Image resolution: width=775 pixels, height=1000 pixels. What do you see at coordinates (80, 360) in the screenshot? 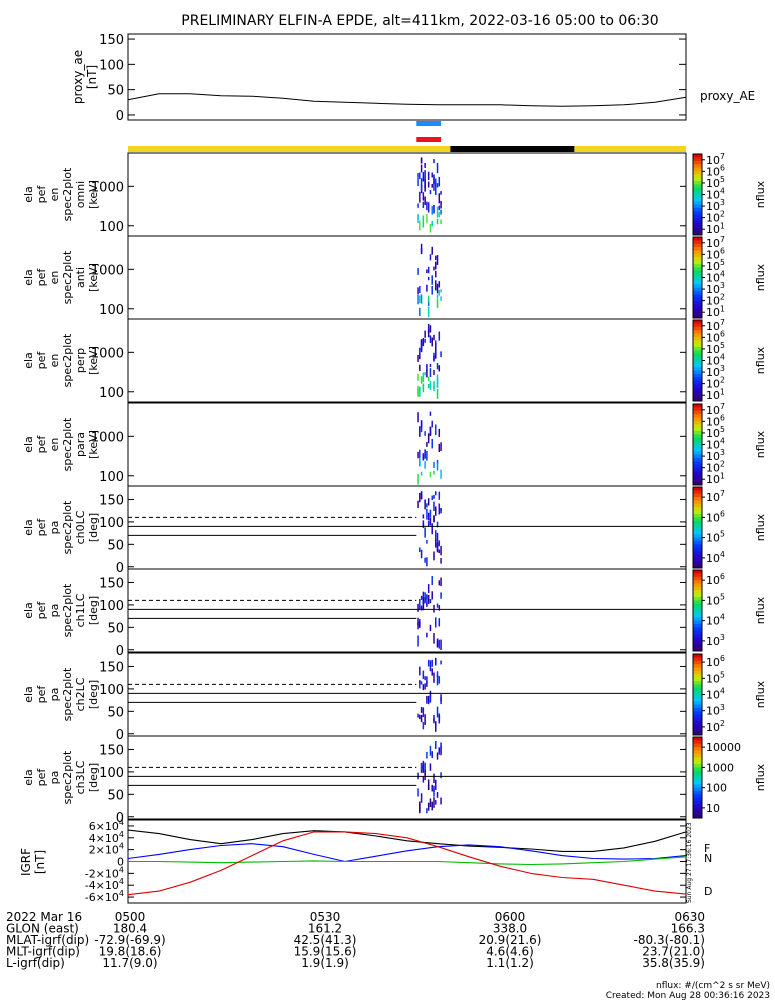
I see `panel-ylabel-line: perp` at bounding box center [80, 360].